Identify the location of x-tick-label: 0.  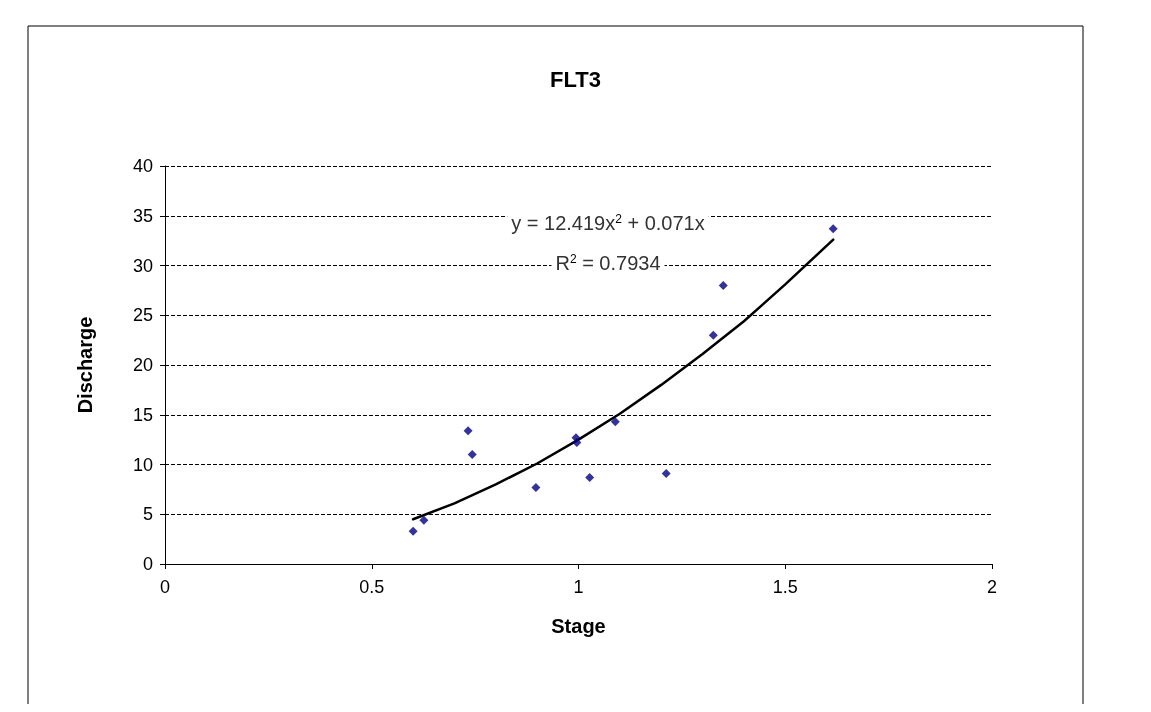
(165, 587).